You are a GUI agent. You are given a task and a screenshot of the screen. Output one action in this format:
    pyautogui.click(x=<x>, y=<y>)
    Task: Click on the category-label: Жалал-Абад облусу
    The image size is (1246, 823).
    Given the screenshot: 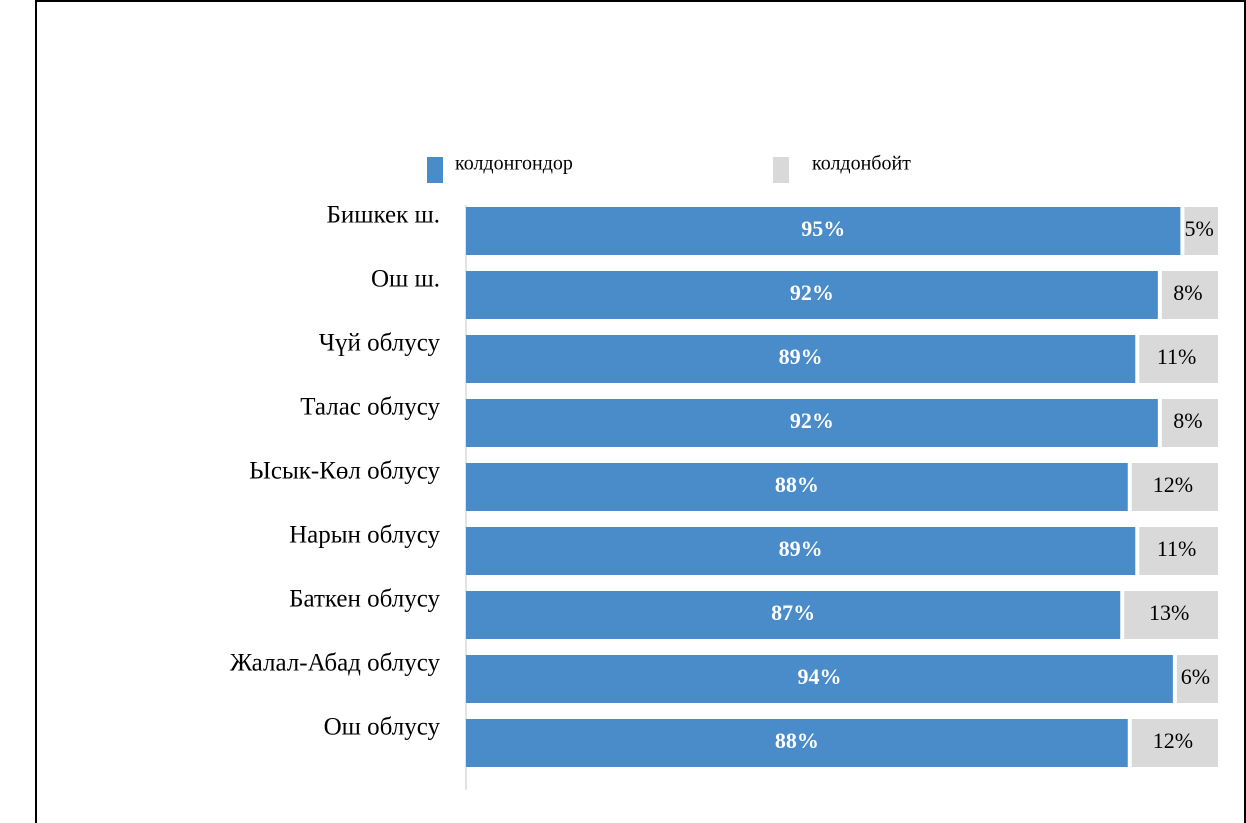 What is the action you would take?
    pyautogui.click(x=335, y=663)
    